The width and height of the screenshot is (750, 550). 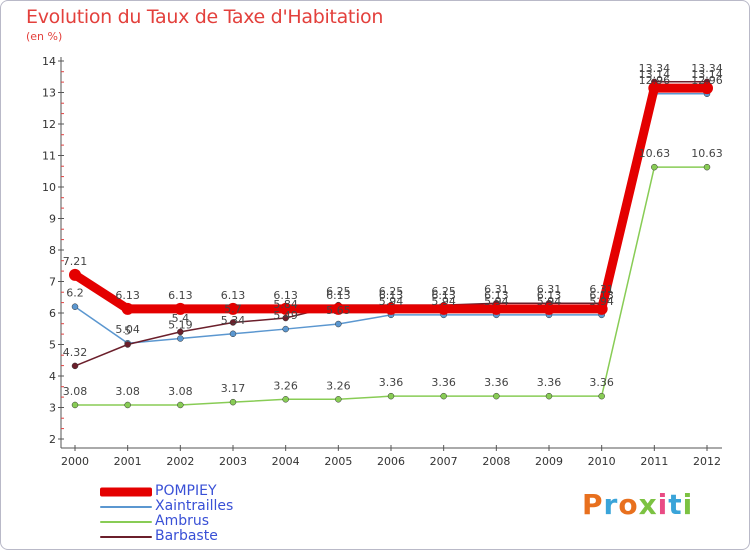 What do you see at coordinates (285, 385) in the screenshot?
I see `data-label-ambrus: 3.26` at bounding box center [285, 385].